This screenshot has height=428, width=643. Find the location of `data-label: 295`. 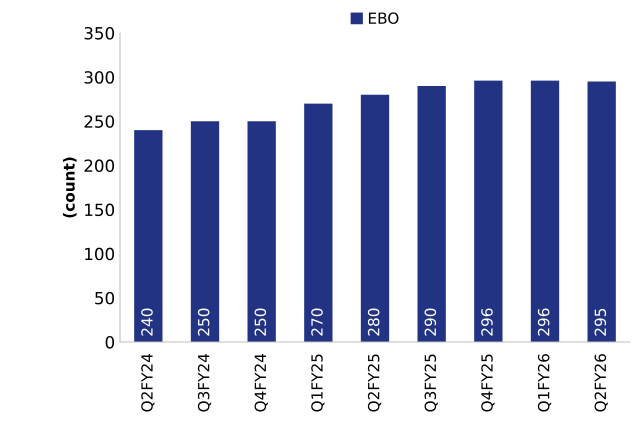

data-label: 295 is located at coordinates (600, 322).